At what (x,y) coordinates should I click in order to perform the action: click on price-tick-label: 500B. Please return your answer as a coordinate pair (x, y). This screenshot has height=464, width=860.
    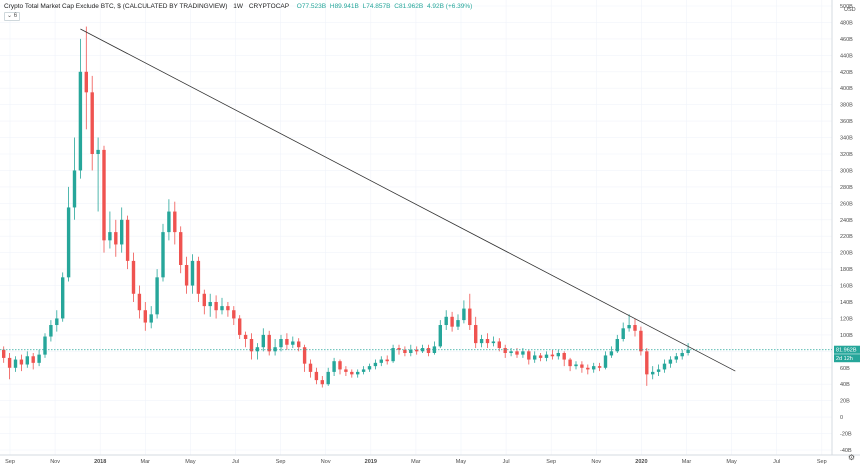
    Looking at the image, I should click on (846, 7).